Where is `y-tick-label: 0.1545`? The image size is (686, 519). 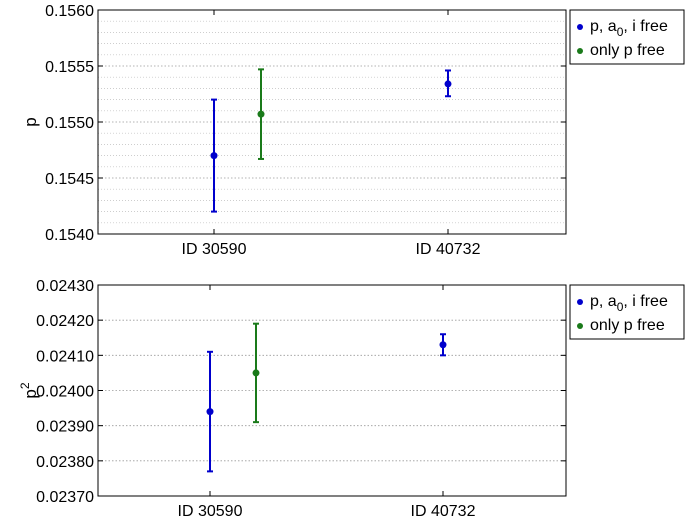 y-tick-label: 0.1545 is located at coordinates (69, 179).